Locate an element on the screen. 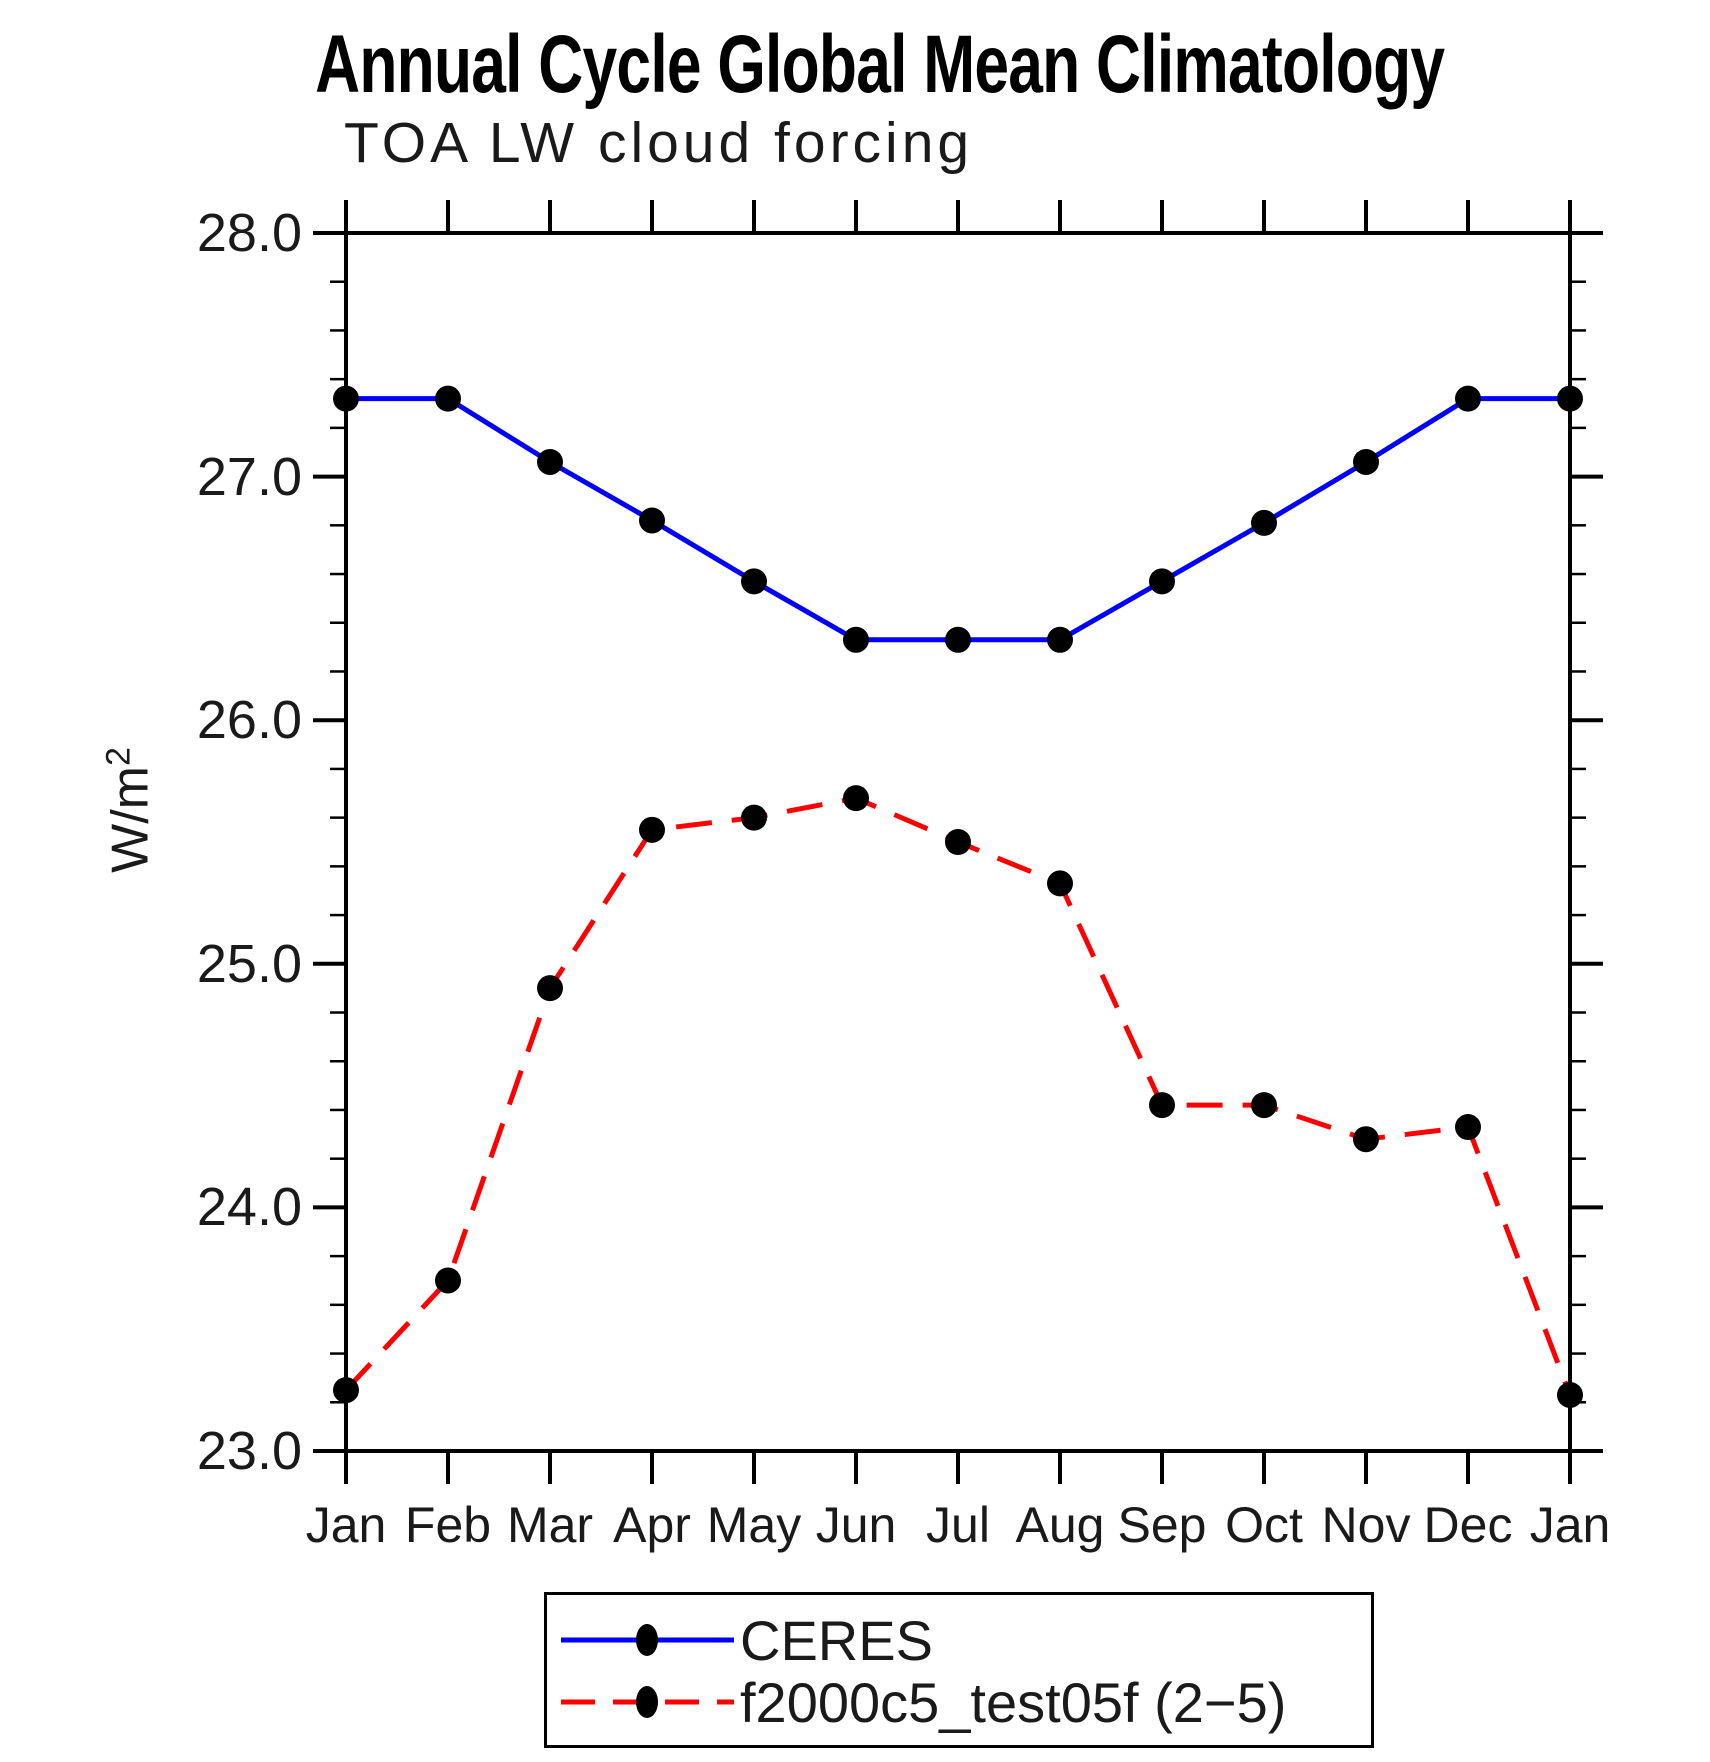 This screenshot has width=1710, height=1762. y-tick-label: 23.0 is located at coordinates (249, 1451).